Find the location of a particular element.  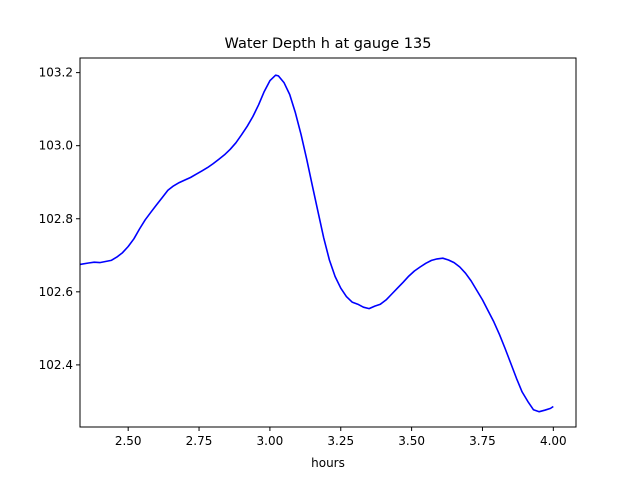

y-tick-label: 103.2 is located at coordinates (56, 73).